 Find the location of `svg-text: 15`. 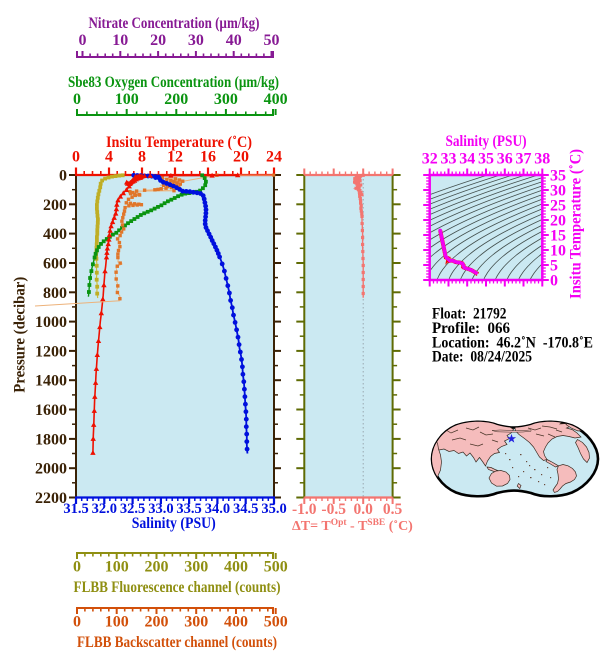

svg-text: 15 is located at coordinates (558, 236).